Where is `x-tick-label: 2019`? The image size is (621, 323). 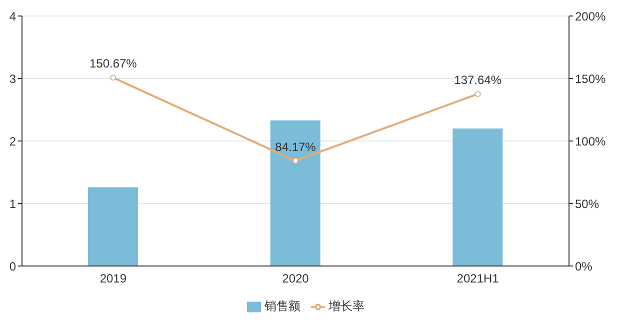 x-tick-label: 2019 is located at coordinates (113, 279).